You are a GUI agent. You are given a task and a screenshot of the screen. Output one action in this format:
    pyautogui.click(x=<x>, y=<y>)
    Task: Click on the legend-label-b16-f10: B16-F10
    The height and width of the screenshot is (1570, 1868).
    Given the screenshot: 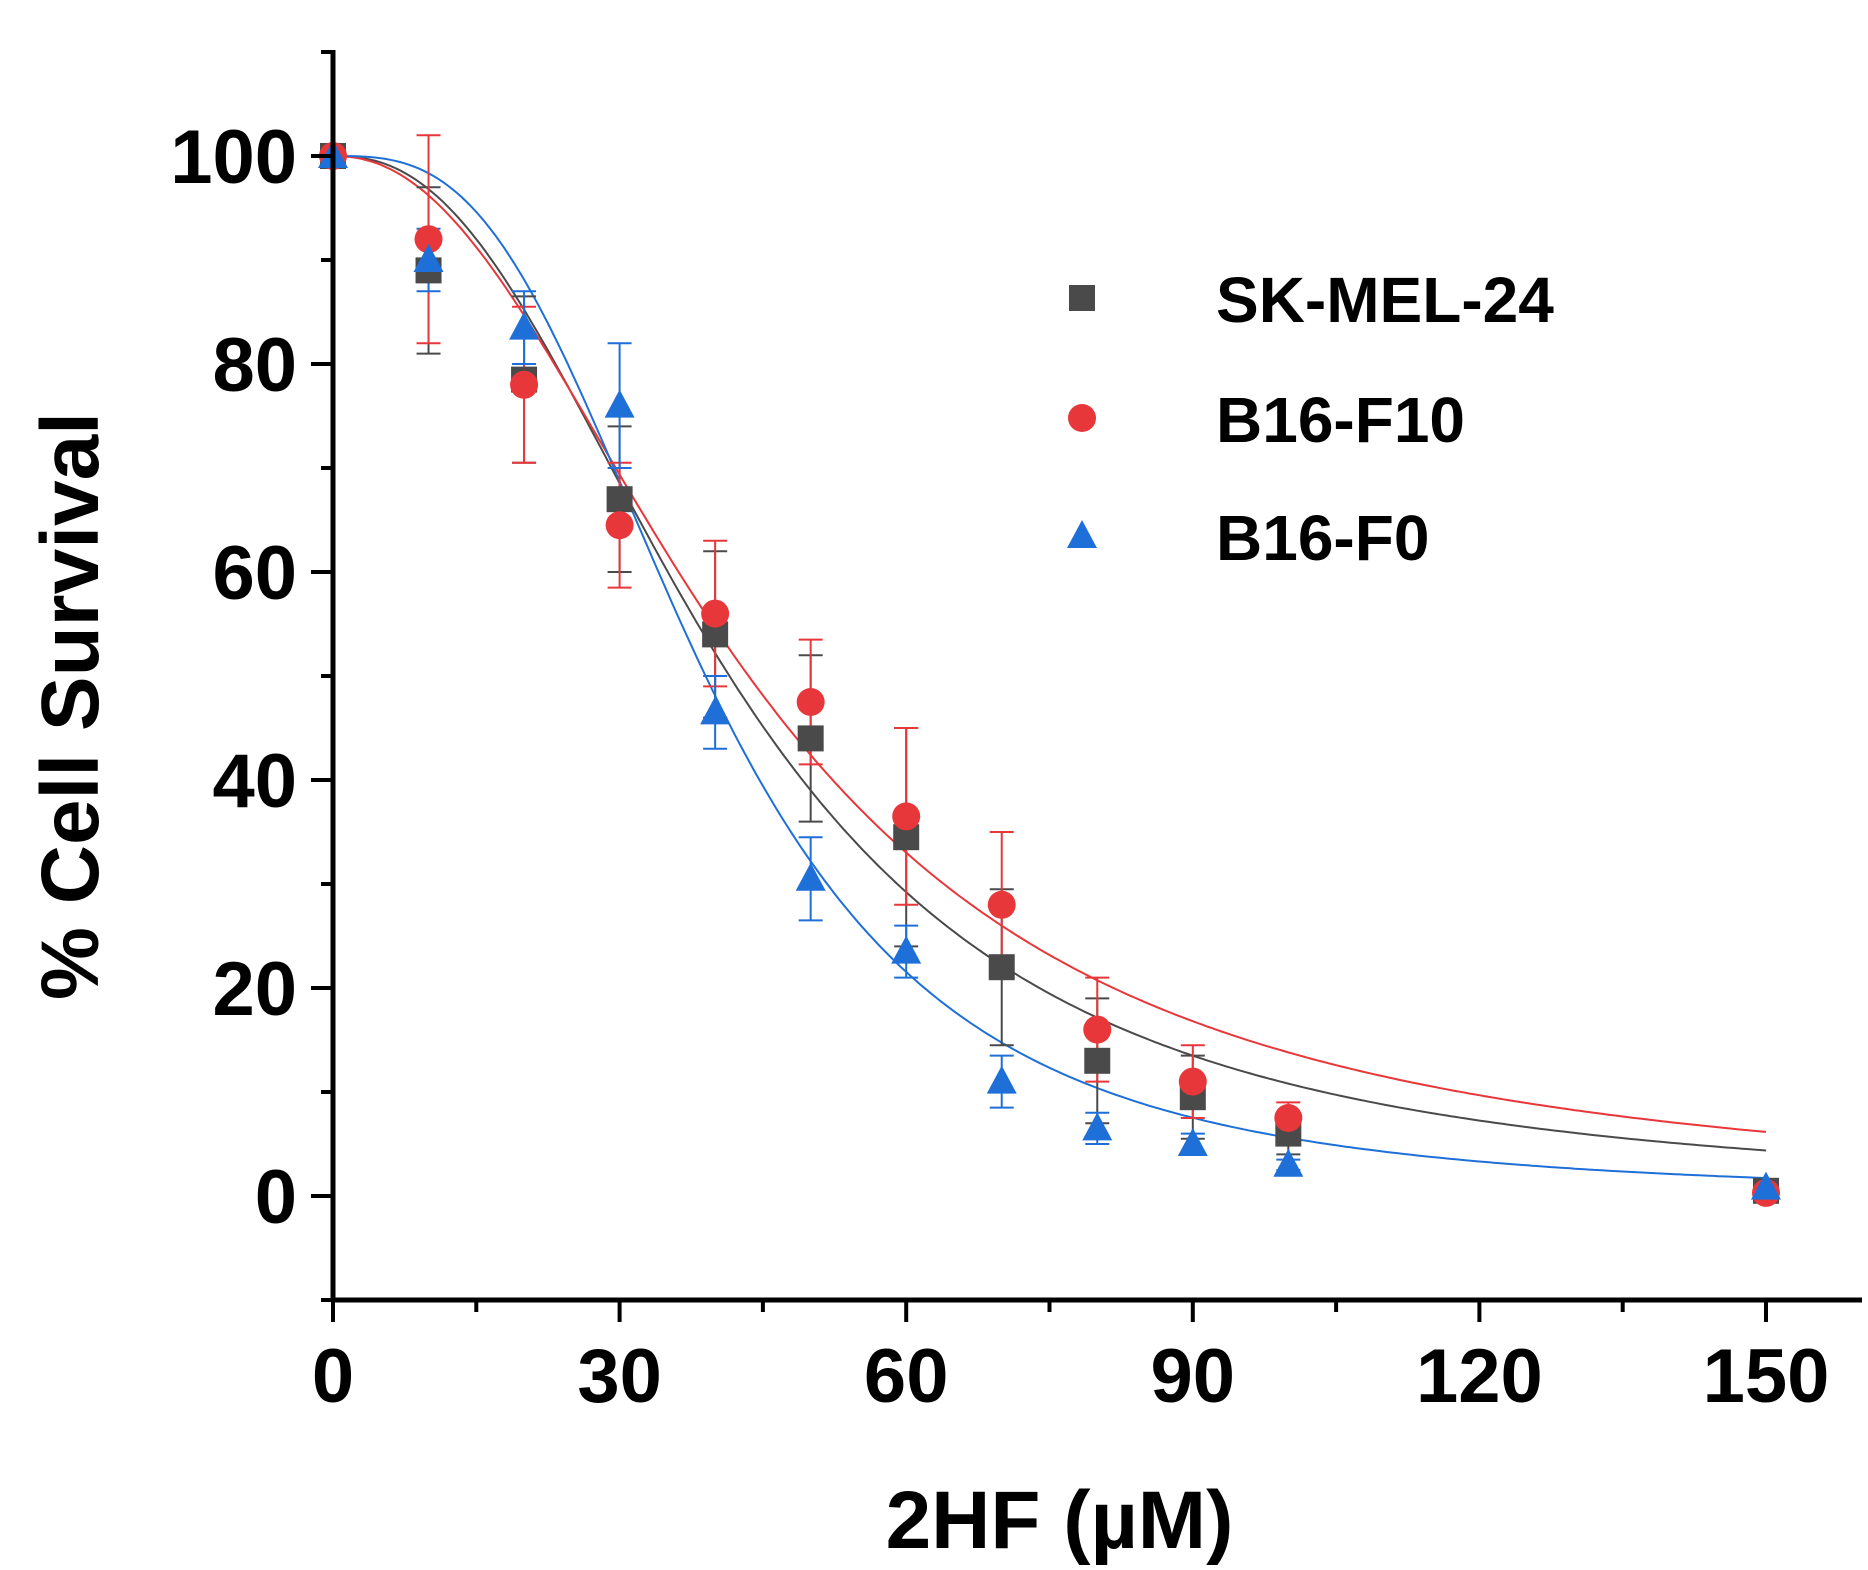 What is the action you would take?
    pyautogui.click(x=1340, y=420)
    